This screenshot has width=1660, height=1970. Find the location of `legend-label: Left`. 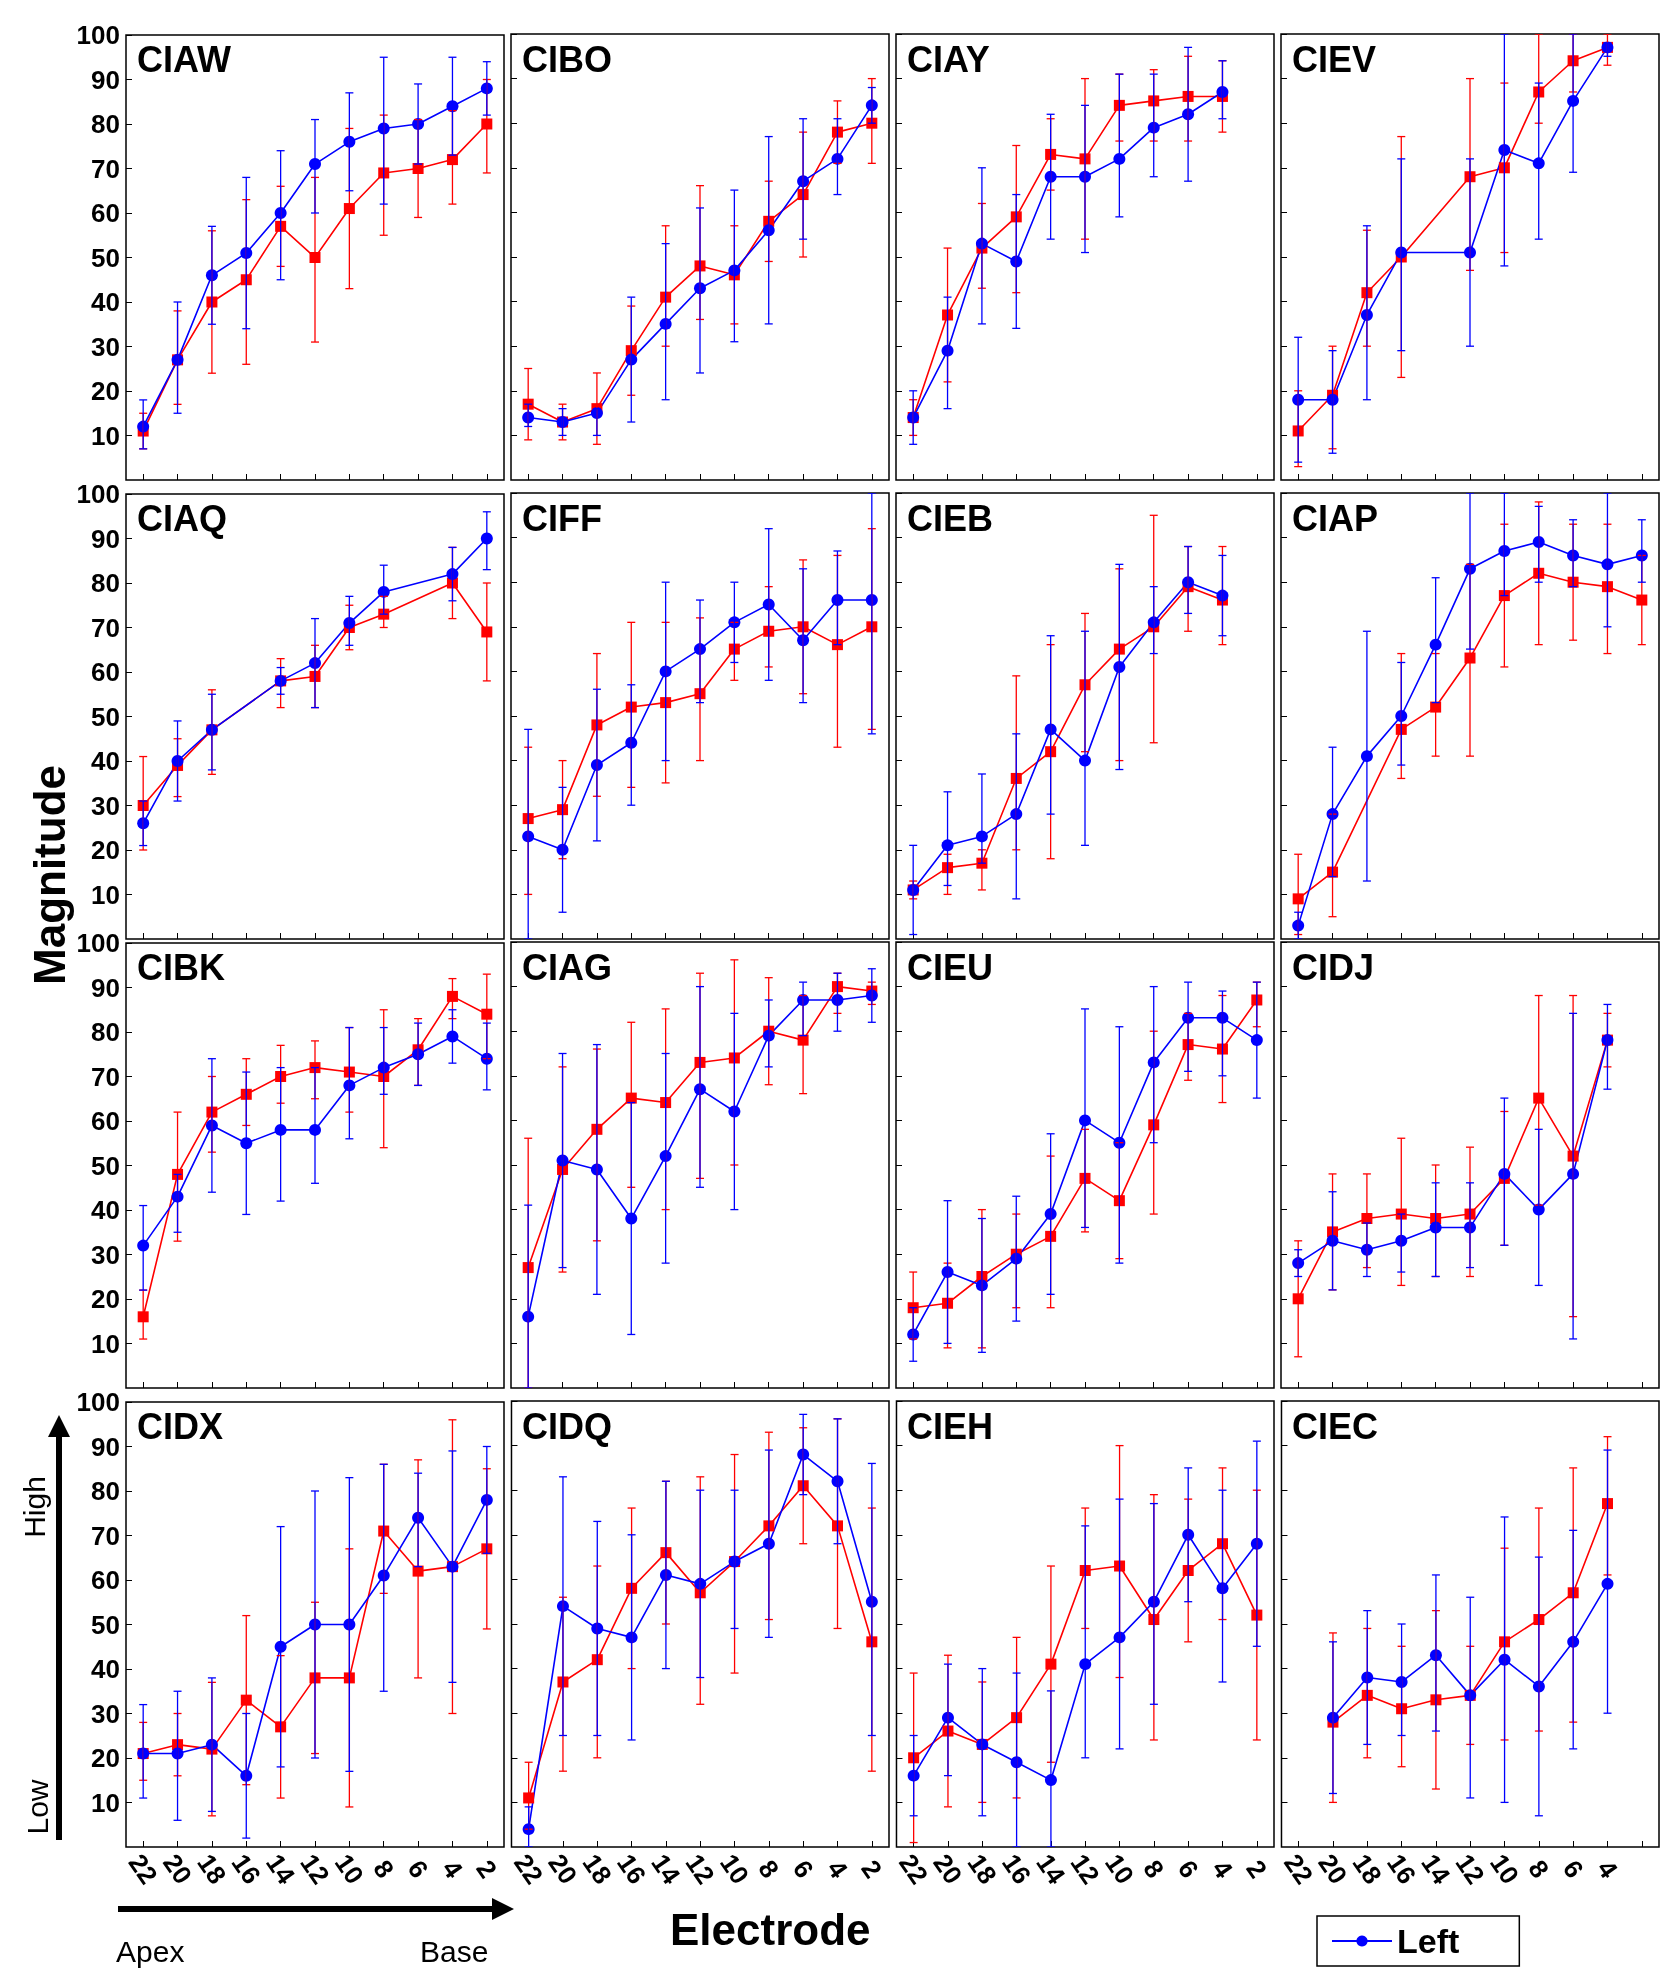

legend-label: Left is located at coordinates (1428, 1941).